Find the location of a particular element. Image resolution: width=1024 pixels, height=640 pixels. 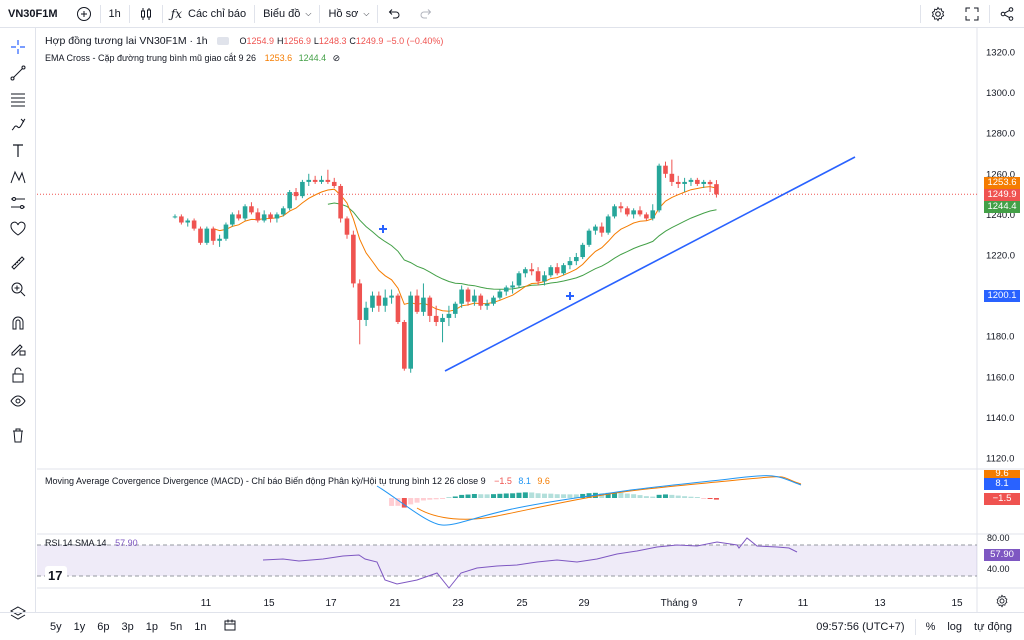

profile-dropdown: Hồ sơ ⌵ is located at coordinates (348, 14).